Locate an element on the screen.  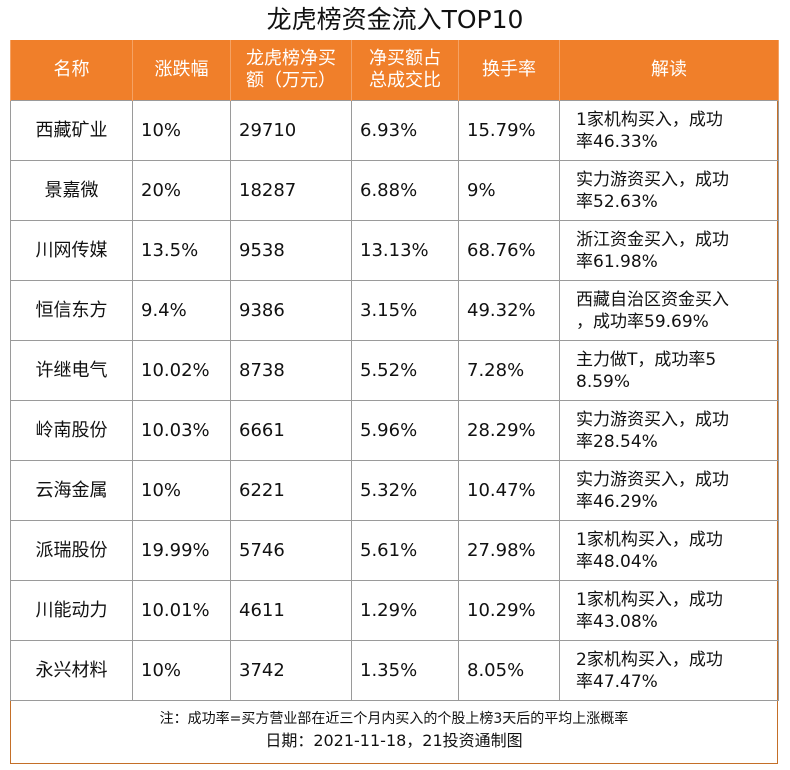
col-header-ratio-line1: 净买额占 is located at coordinates (405, 58).